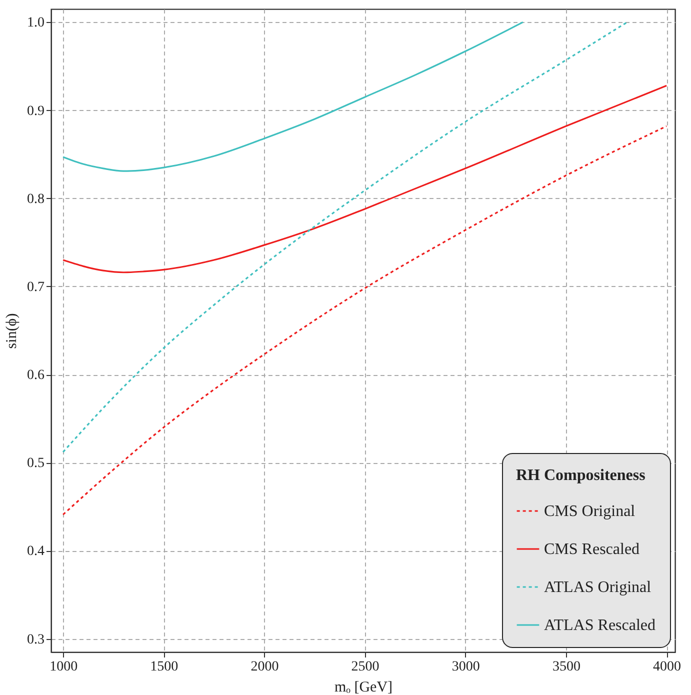  What do you see at coordinates (64, 667) in the screenshot?
I see `x-tick-label: 1000` at bounding box center [64, 667].